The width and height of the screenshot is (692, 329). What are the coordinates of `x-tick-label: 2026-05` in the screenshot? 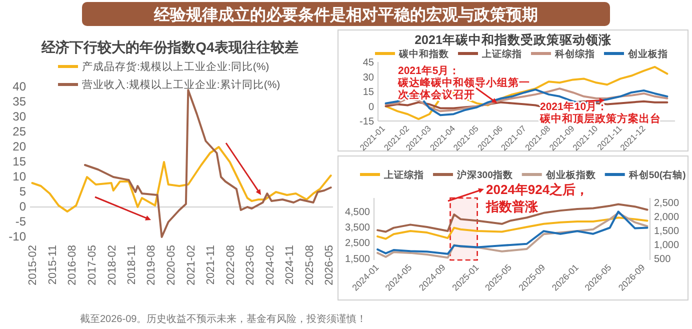 It's located at (330, 265).